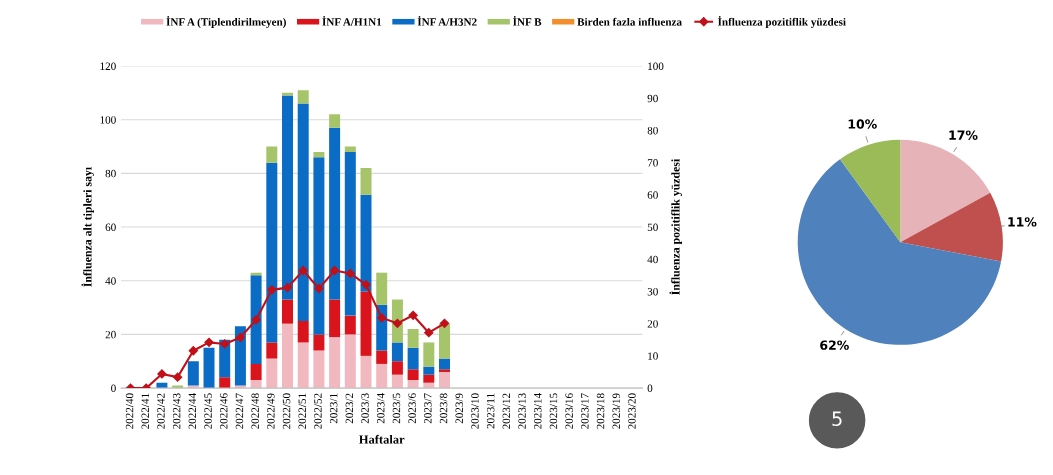  Describe the element at coordinates (652, 259) in the screenshot. I see `y2-tick-label: 40` at that location.